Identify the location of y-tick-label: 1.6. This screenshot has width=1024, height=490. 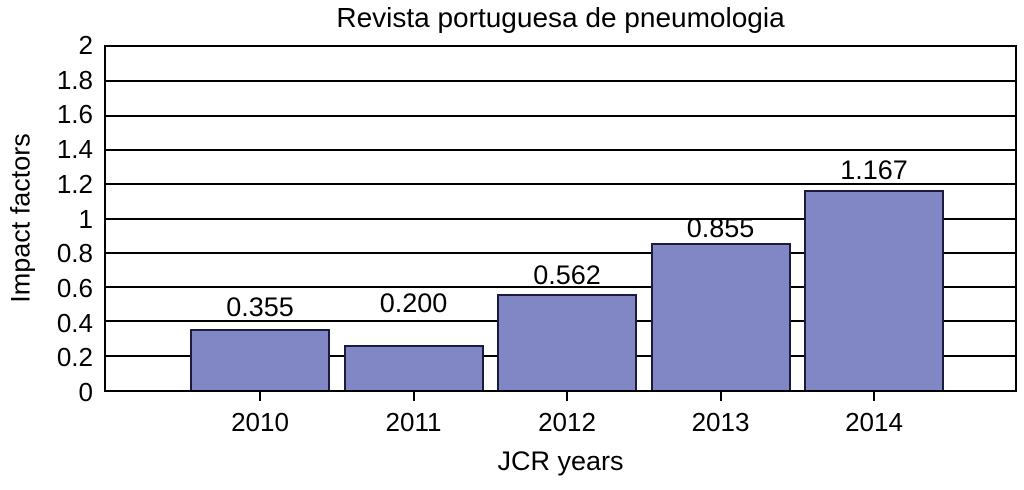
(74, 114).